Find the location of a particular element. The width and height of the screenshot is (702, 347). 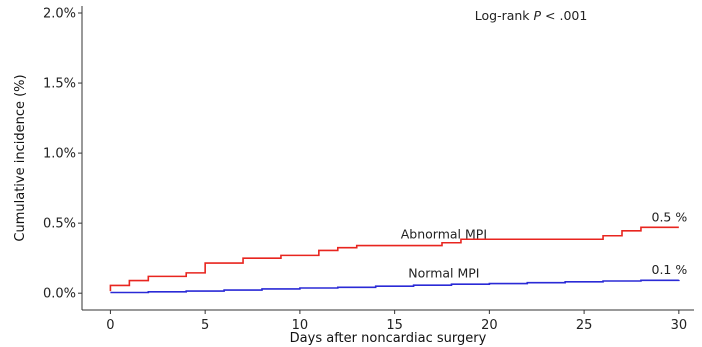

x-axis-title: Days after noncardiac surgery is located at coordinates (388, 338).